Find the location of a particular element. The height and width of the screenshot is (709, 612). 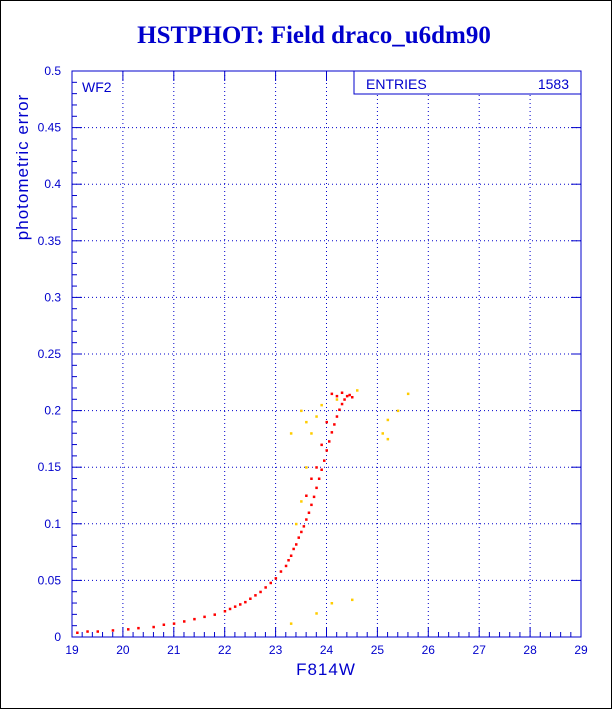

x-tick-label: 24 is located at coordinates (327, 650).